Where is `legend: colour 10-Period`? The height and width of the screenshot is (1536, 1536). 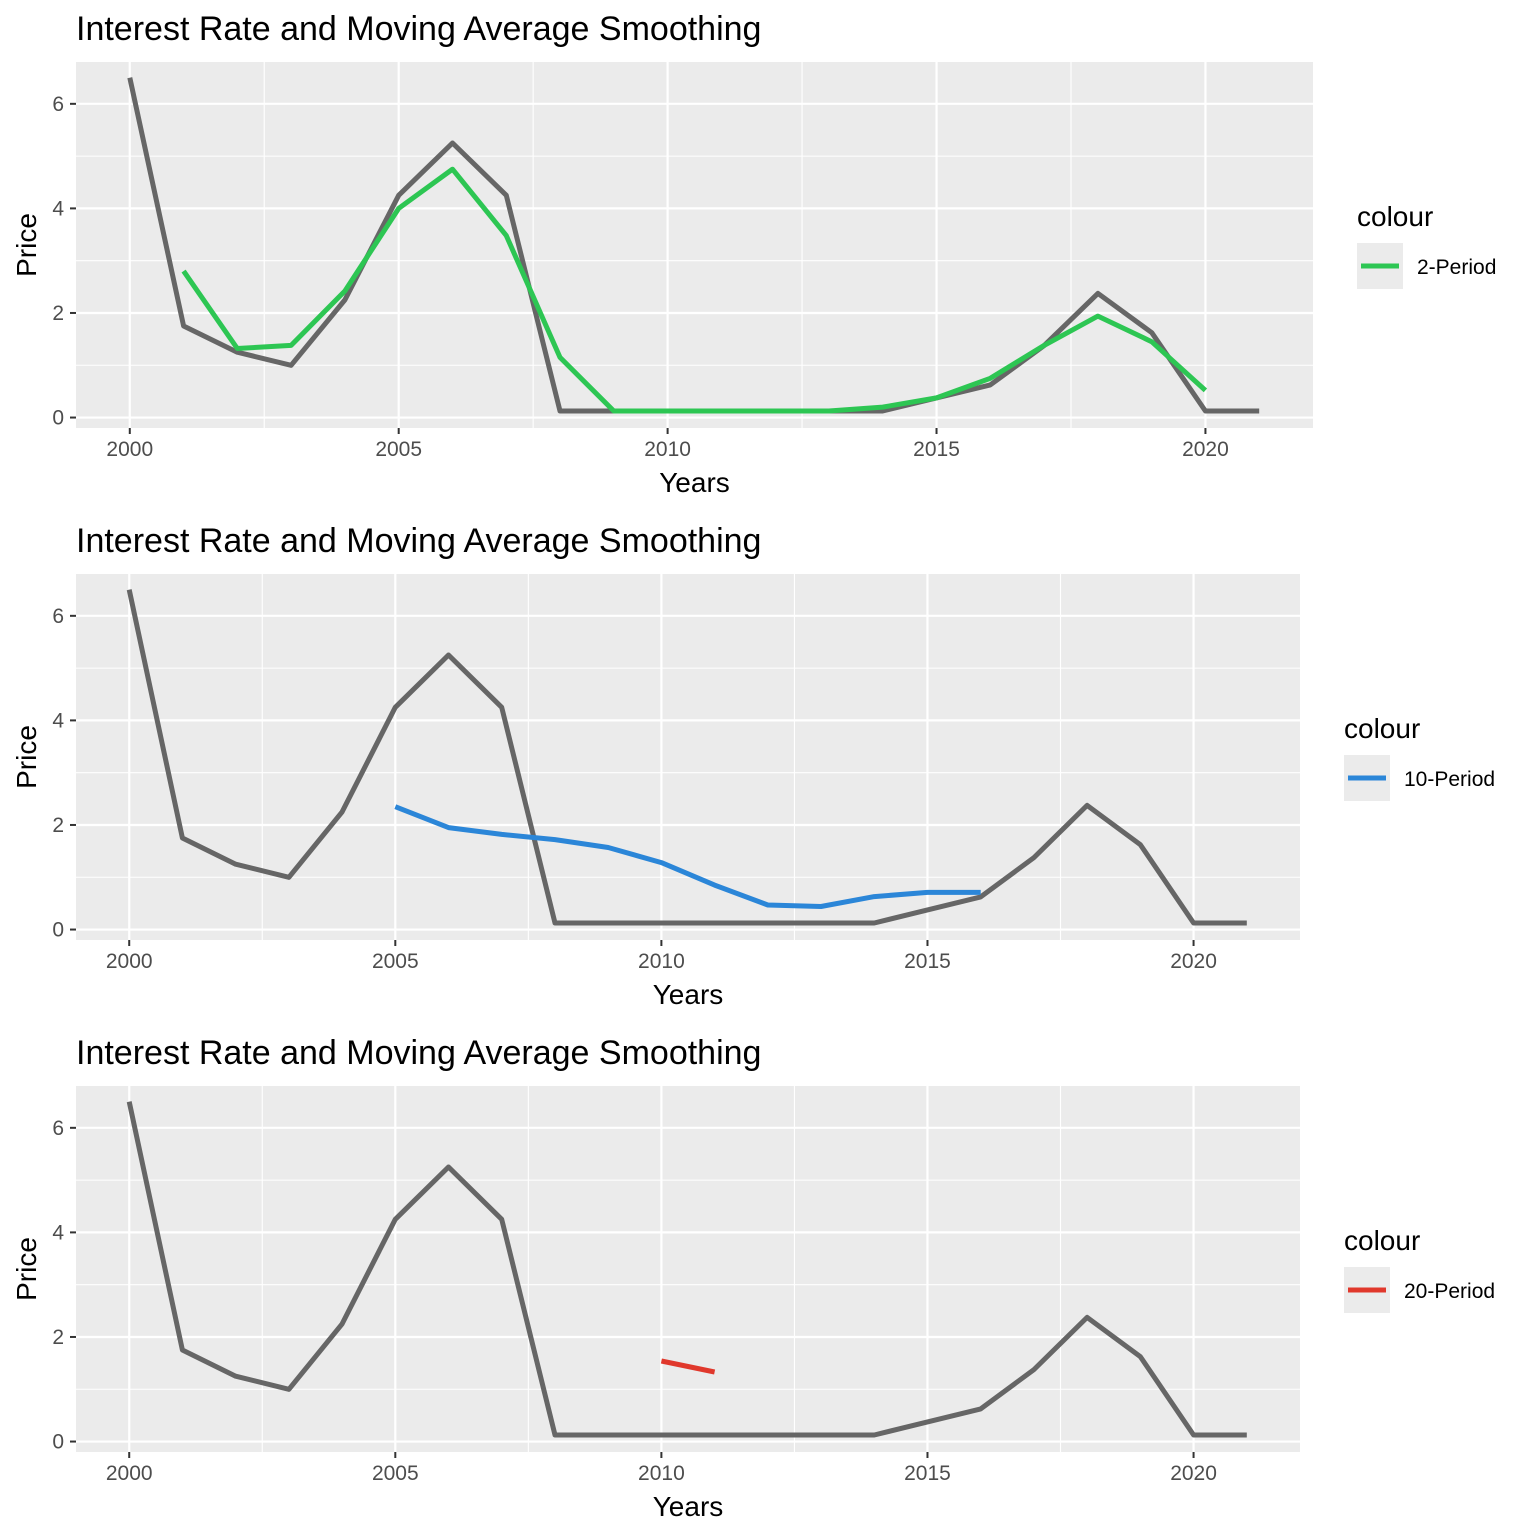 legend: colour 10-Period is located at coordinates (1419, 757).